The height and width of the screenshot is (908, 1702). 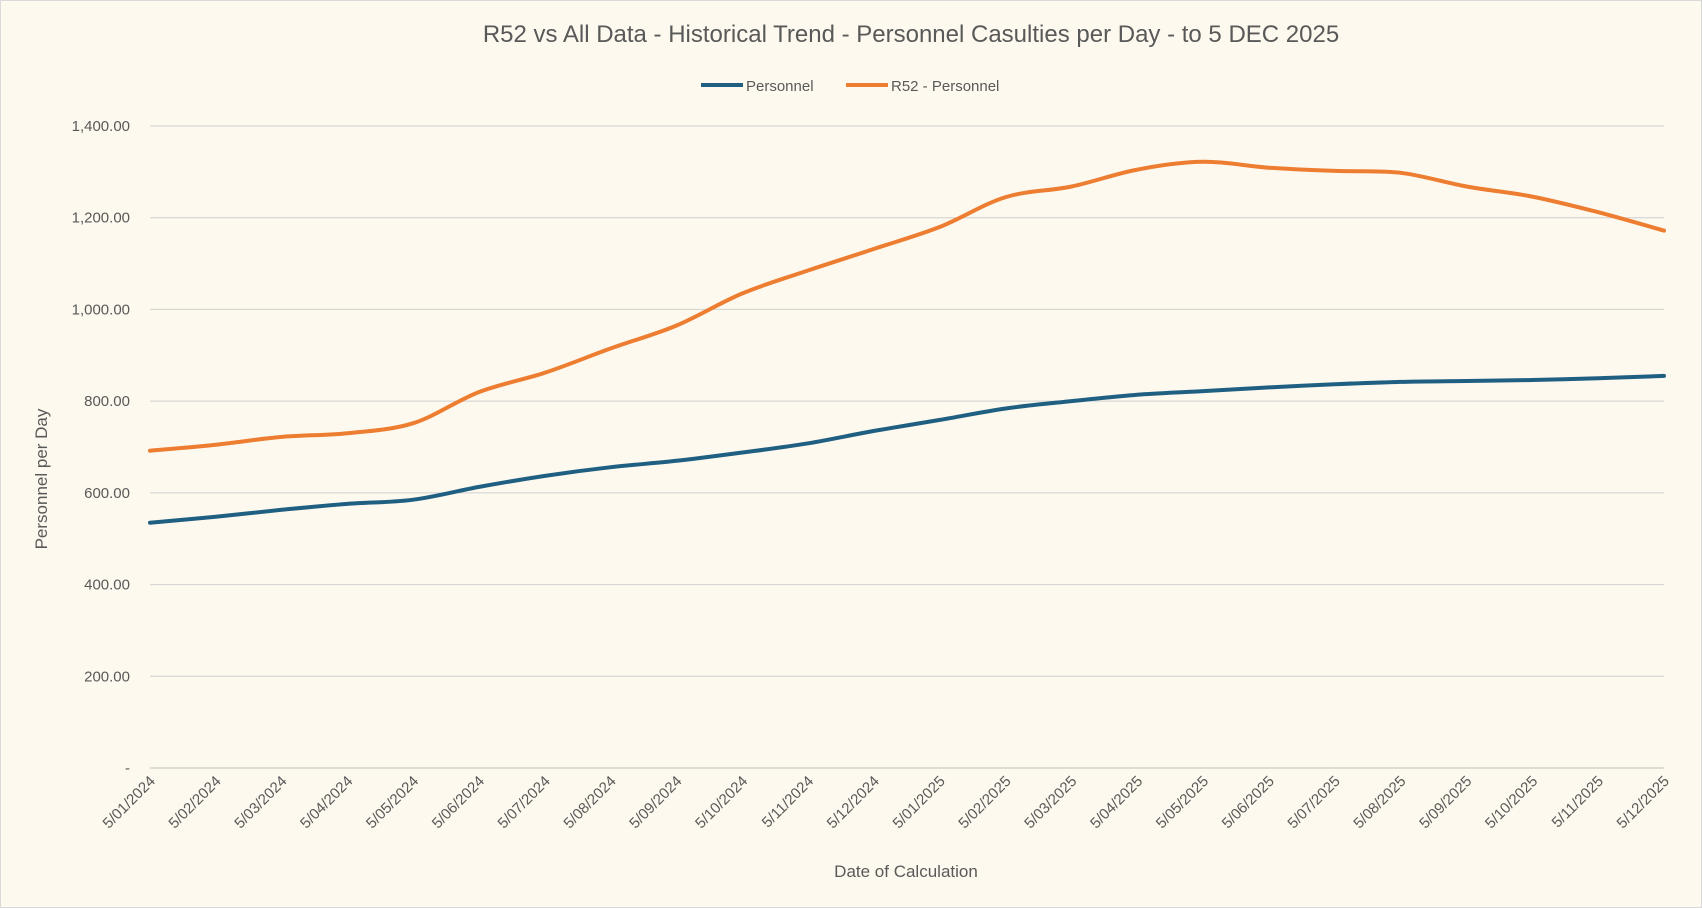 What do you see at coordinates (129, 802) in the screenshot?
I see `x-tick-label: 5/01/2024` at bounding box center [129, 802].